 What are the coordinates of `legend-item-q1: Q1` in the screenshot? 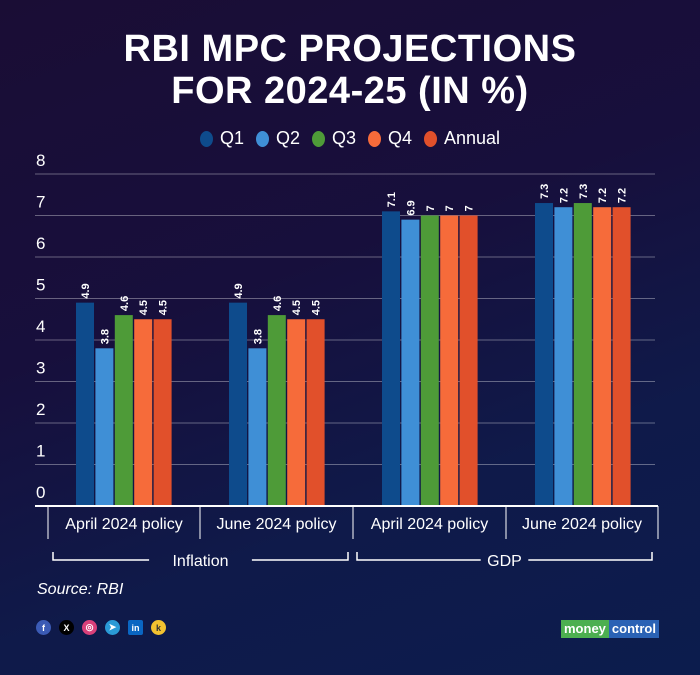 It's located at (221, 138).